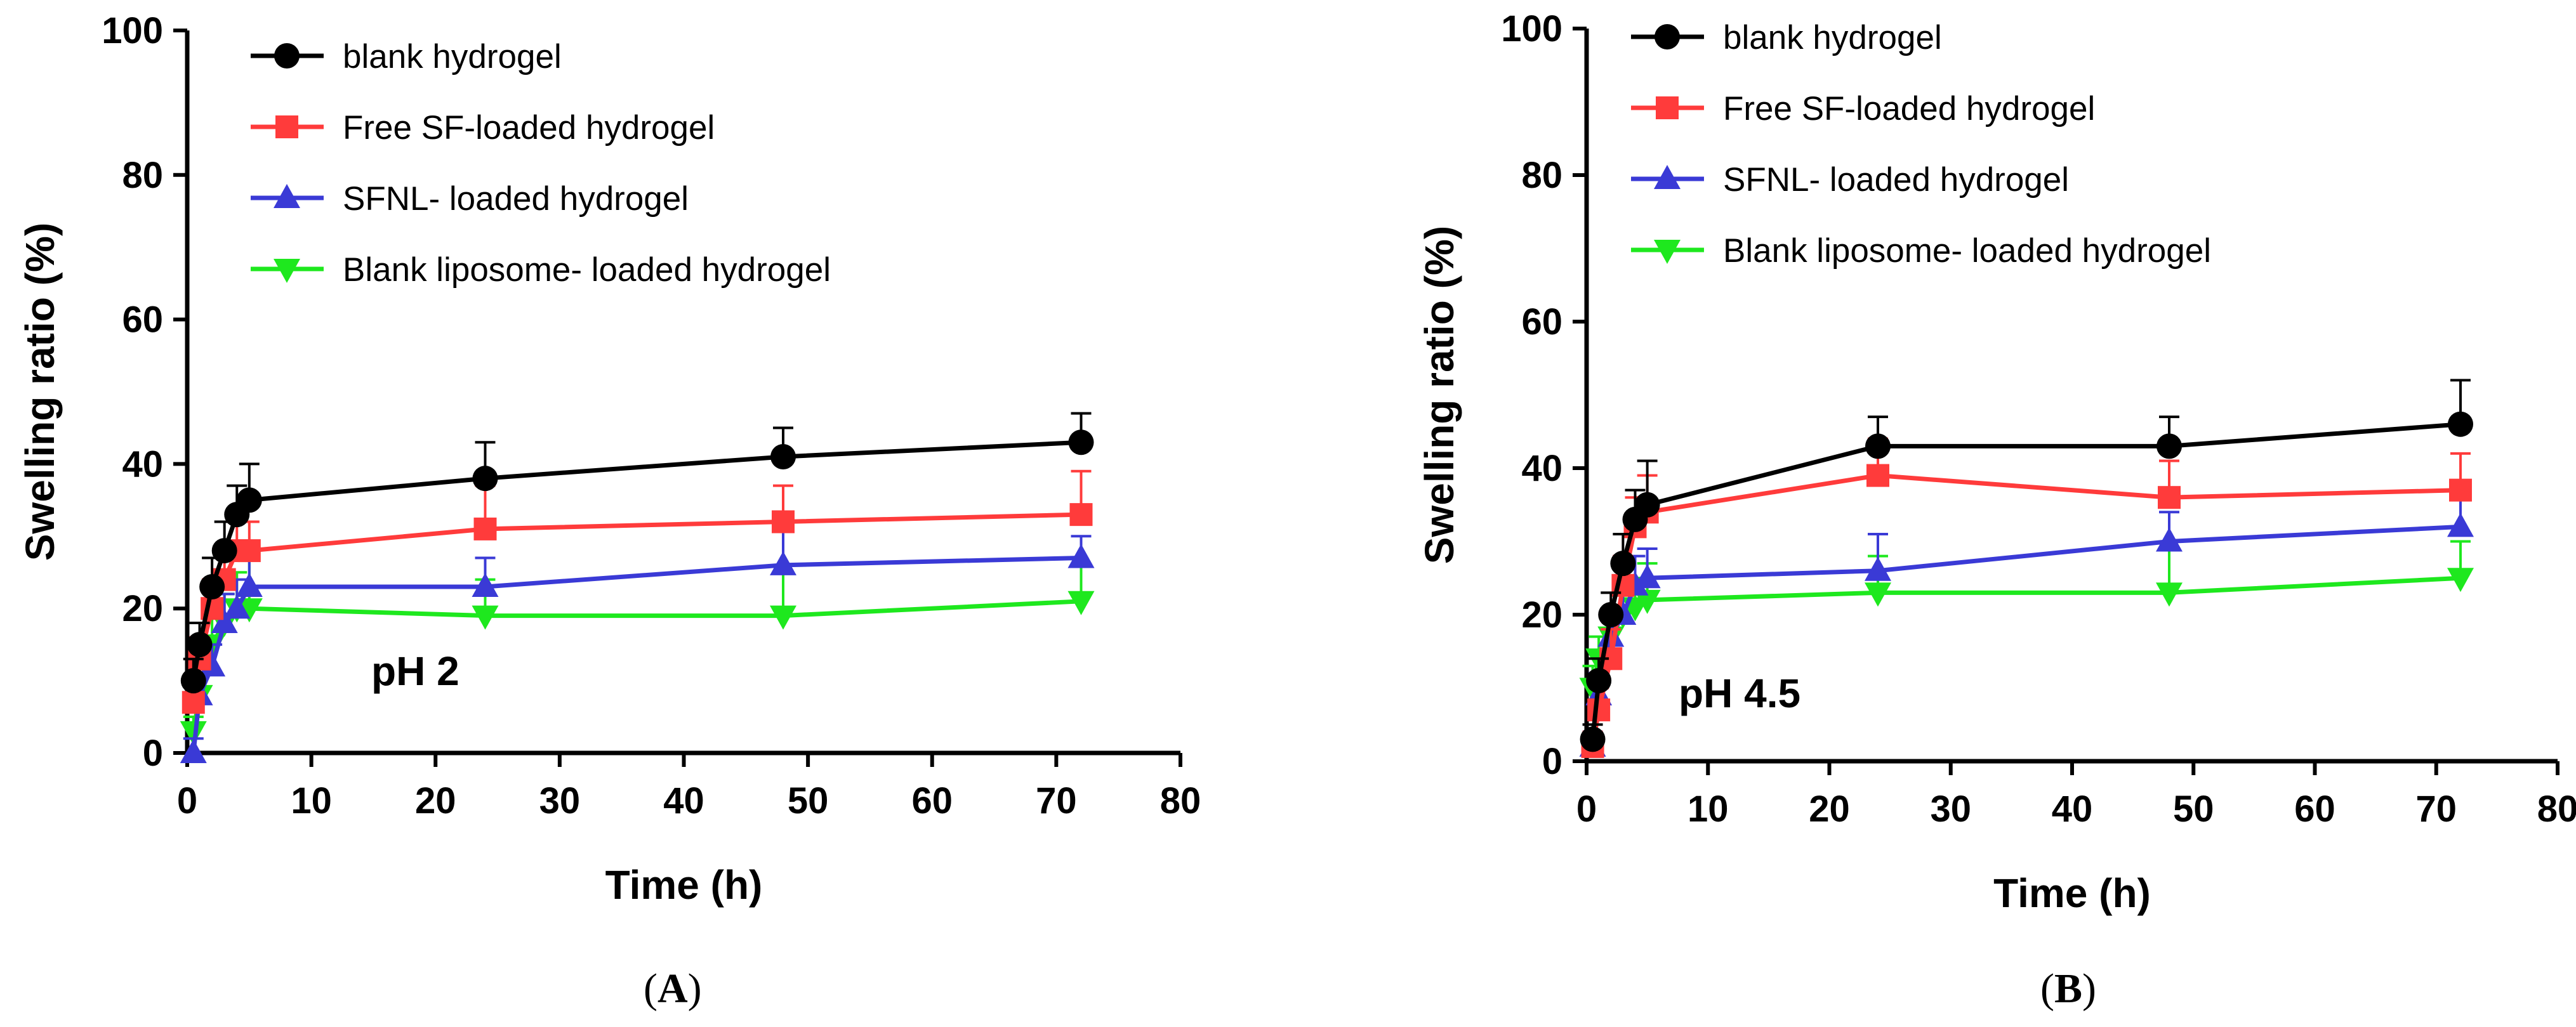  Describe the element at coordinates (453, 56) in the screenshot. I see `legend-label: blank hydrogel` at that location.